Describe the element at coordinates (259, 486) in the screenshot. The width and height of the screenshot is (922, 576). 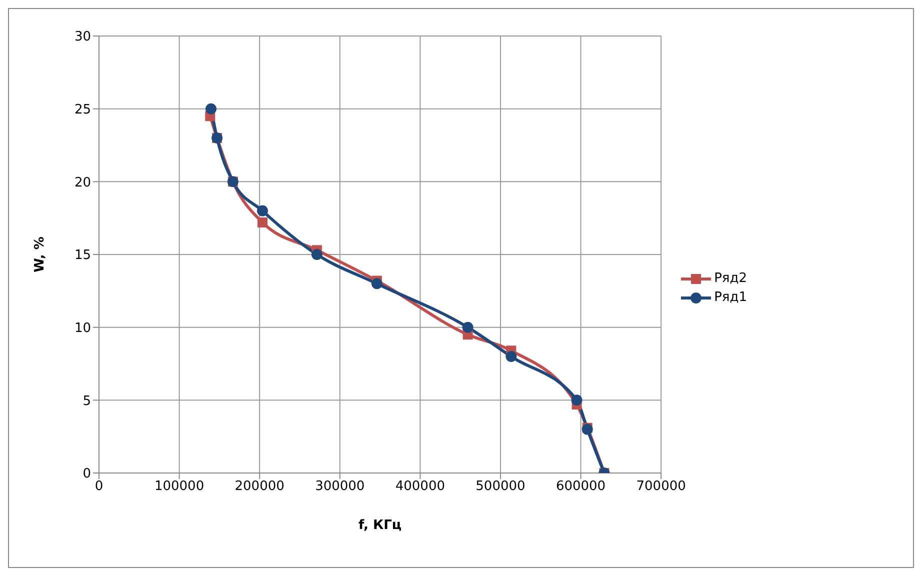
I see `x-tick-label: 200000` at that location.